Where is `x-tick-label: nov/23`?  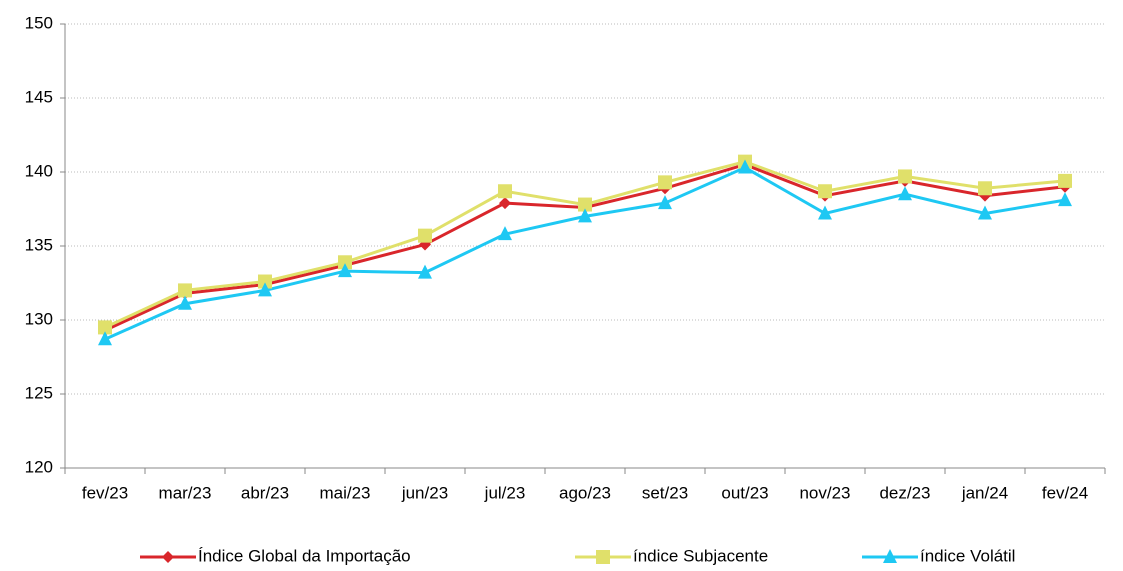
x-tick-label: nov/23 is located at coordinates (824, 492).